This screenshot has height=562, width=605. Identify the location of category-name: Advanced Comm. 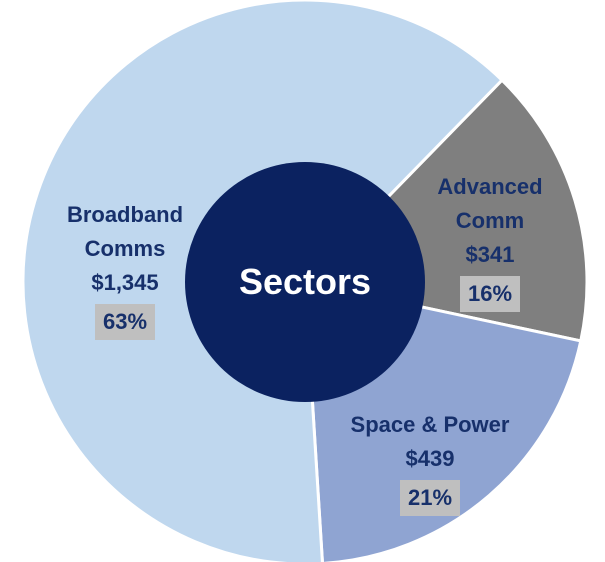
(490, 203).